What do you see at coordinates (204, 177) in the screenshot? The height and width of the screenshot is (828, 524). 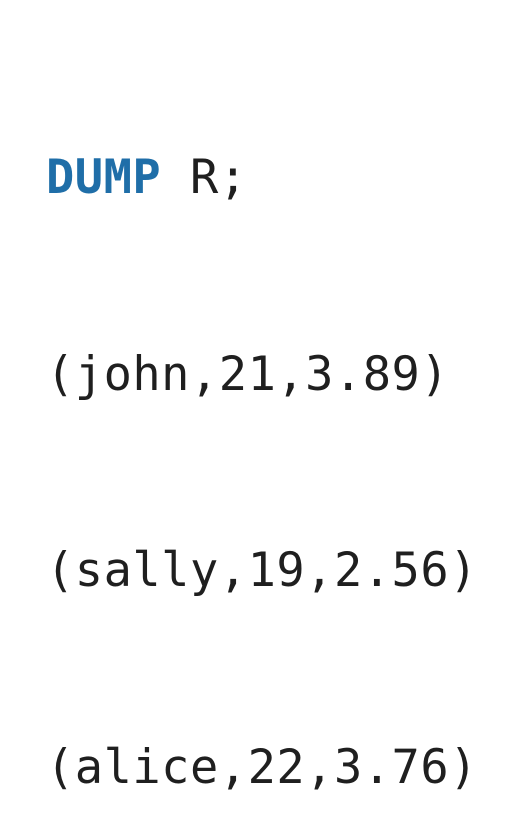 I see `command-argument: R;` at bounding box center [204, 177].